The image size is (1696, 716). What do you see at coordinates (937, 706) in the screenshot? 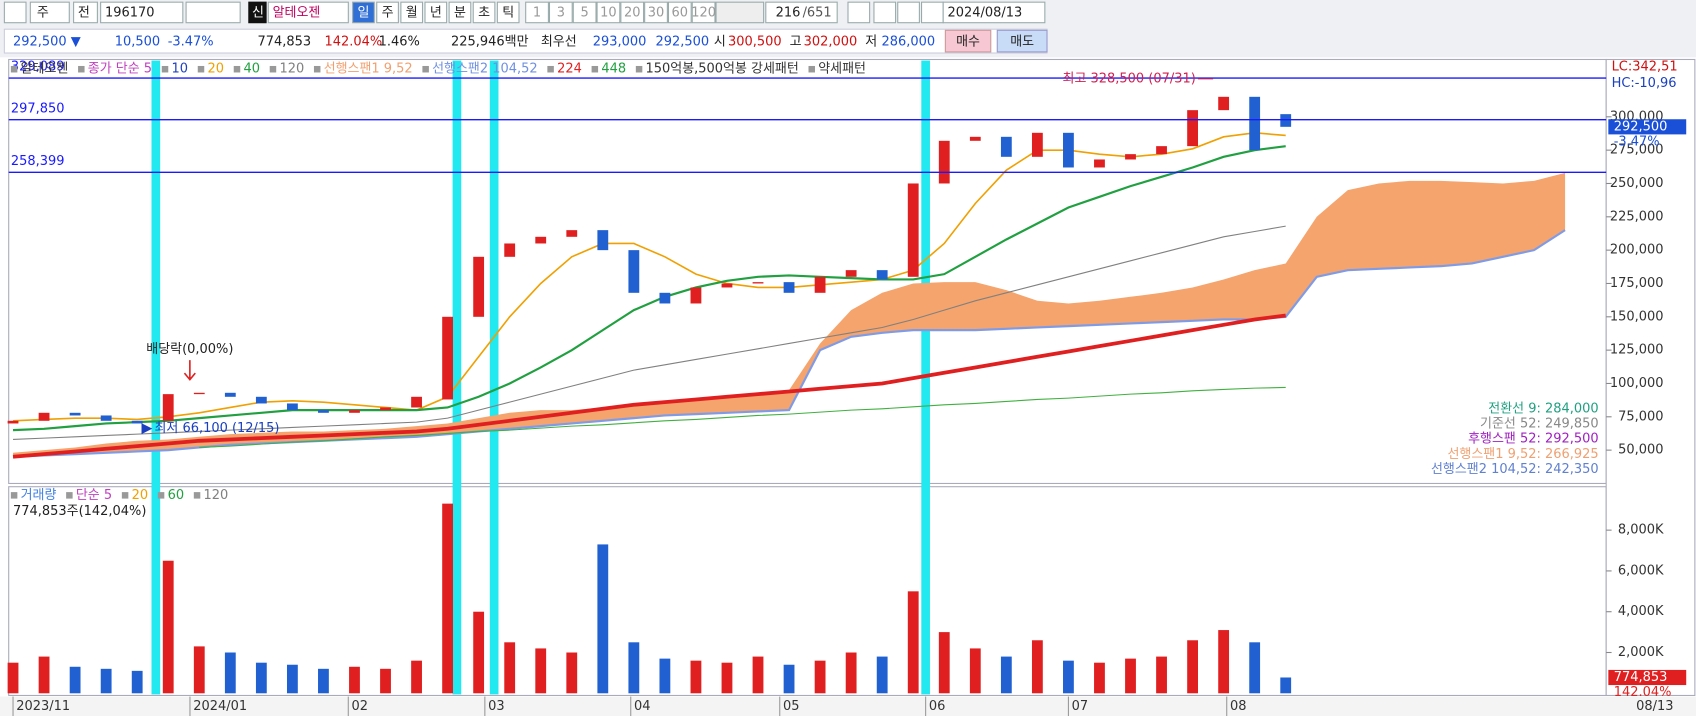
I see `x-tick-label: 06` at bounding box center [937, 706].